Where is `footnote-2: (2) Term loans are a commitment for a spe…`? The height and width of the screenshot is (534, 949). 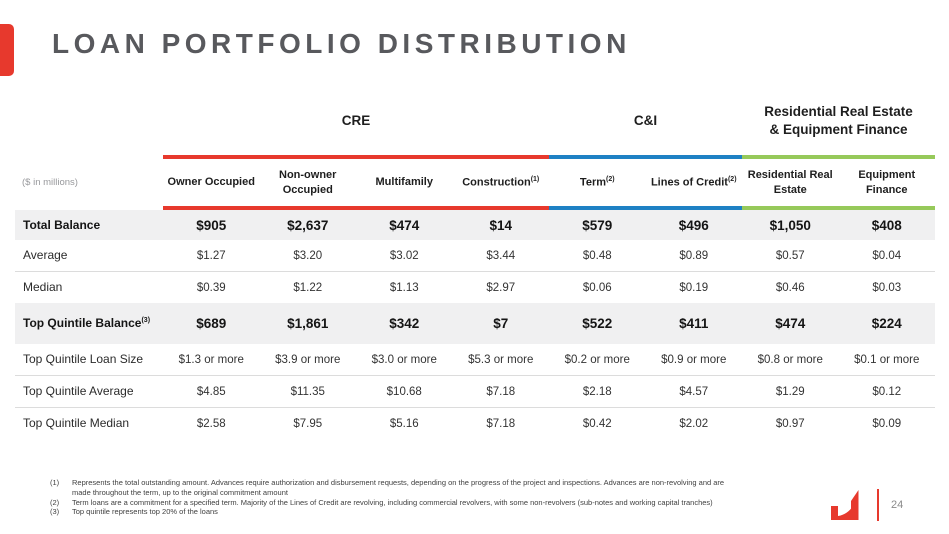
footnote-2: (2) Term loans are a commitment for a spe… is located at coordinates (396, 503).